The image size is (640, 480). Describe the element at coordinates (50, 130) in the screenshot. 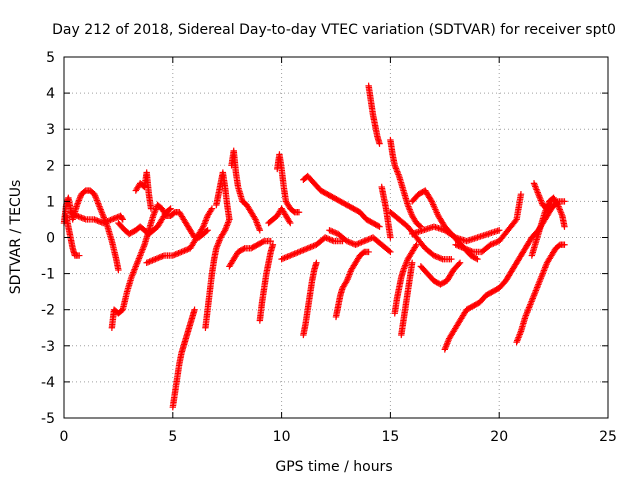

I see `y-tick-label: 3` at that location.